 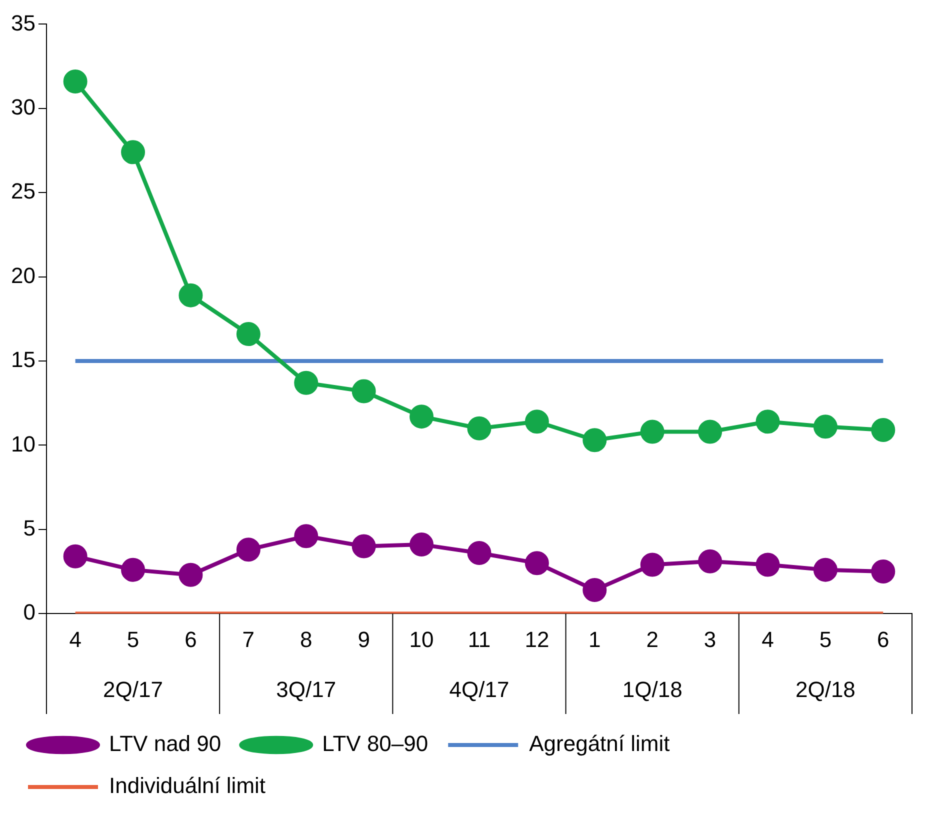 I want to click on text: 2Q/17, so click(x=133, y=689).